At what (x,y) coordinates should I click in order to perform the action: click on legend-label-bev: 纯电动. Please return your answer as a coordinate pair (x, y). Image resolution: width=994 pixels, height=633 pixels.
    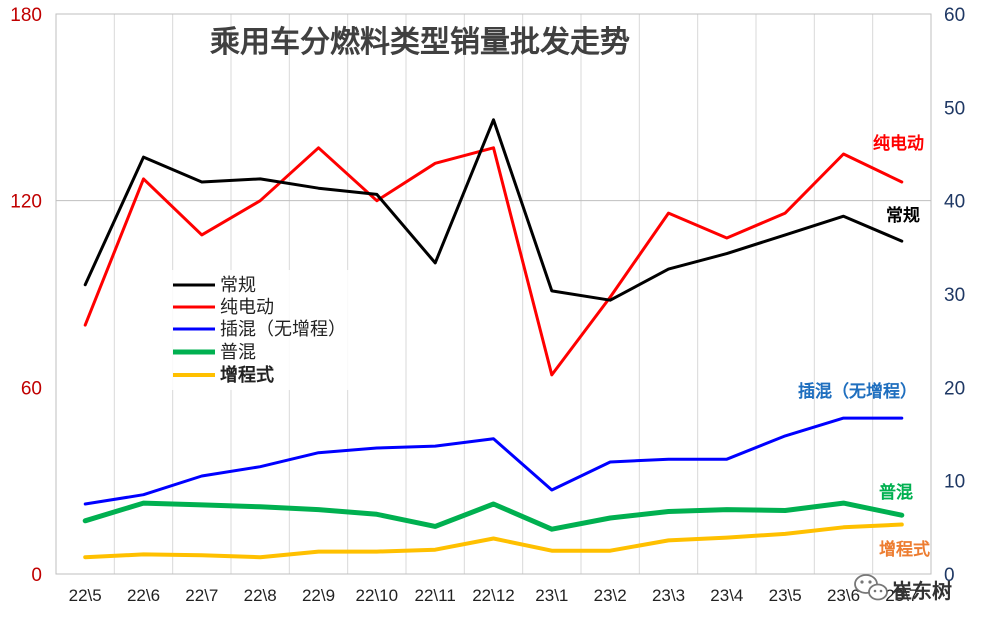
    Looking at the image, I should click on (247, 307).